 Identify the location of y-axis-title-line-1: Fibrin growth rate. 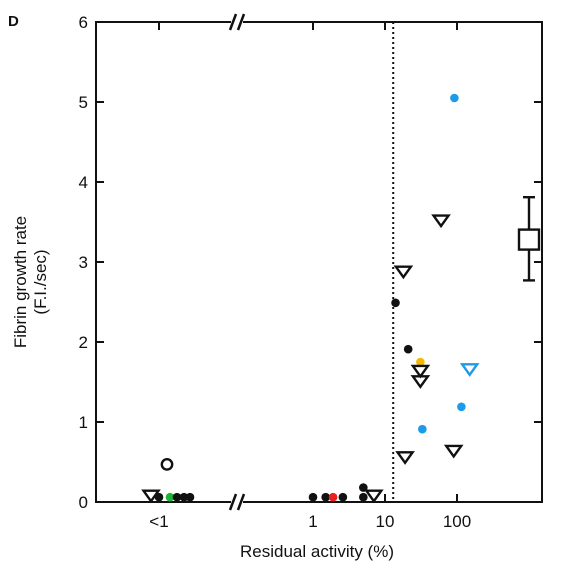
(20, 282).